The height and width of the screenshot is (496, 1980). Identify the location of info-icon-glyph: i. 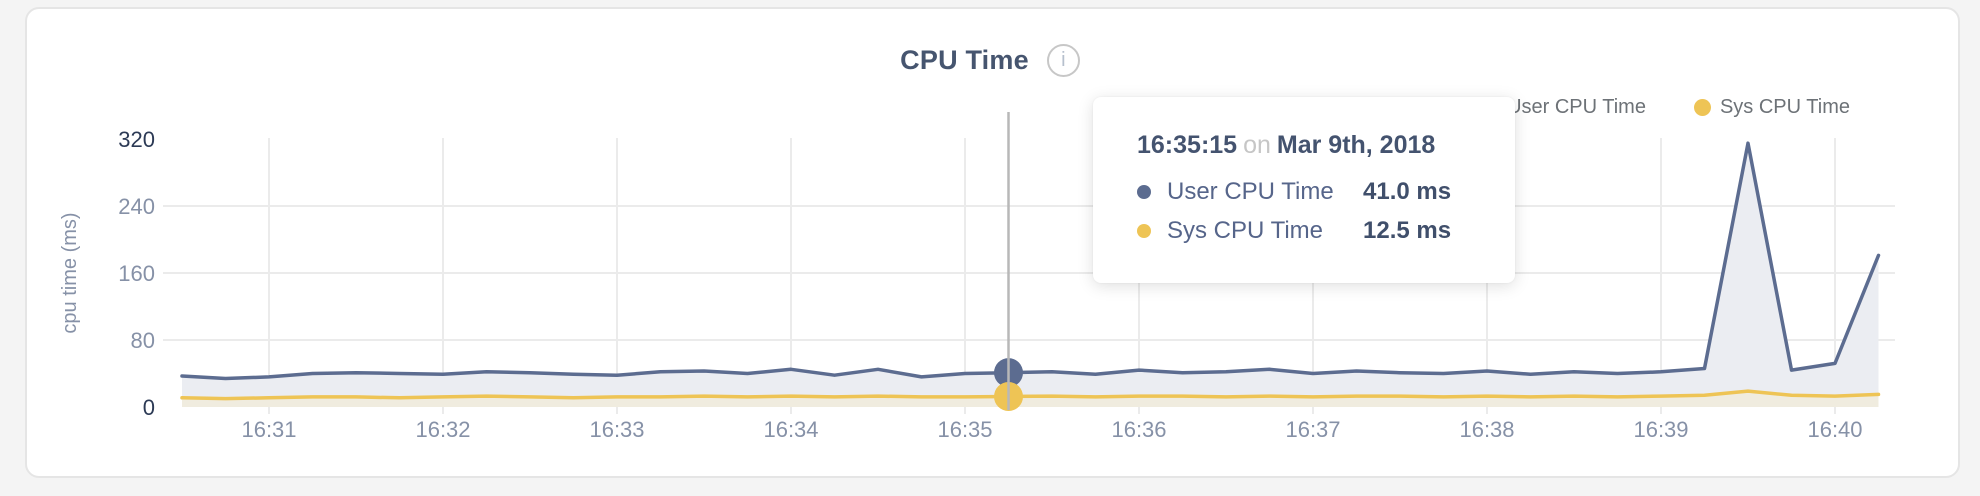
(1063, 60).